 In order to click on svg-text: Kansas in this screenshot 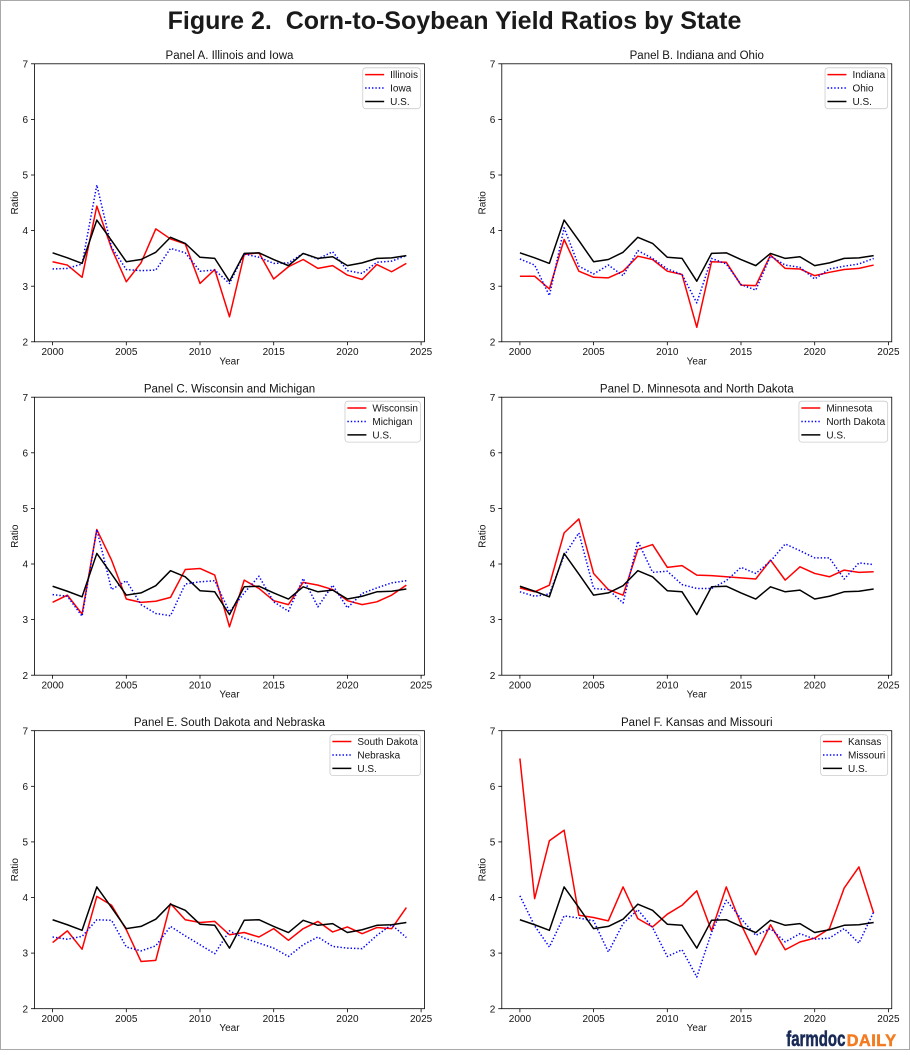, I will do `click(864, 742)`.